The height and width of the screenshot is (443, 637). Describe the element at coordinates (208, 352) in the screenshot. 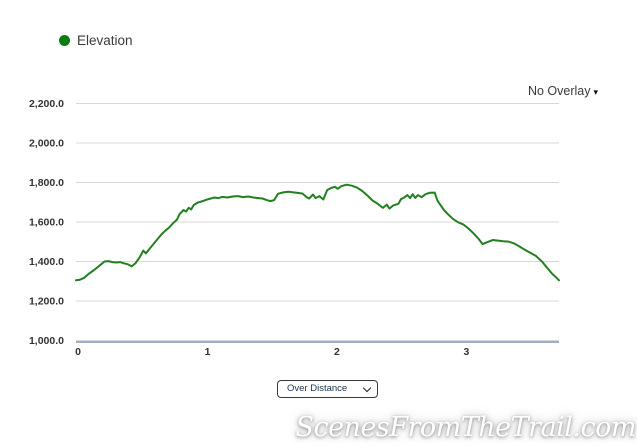

I see `x-tick-label: 1` at that location.